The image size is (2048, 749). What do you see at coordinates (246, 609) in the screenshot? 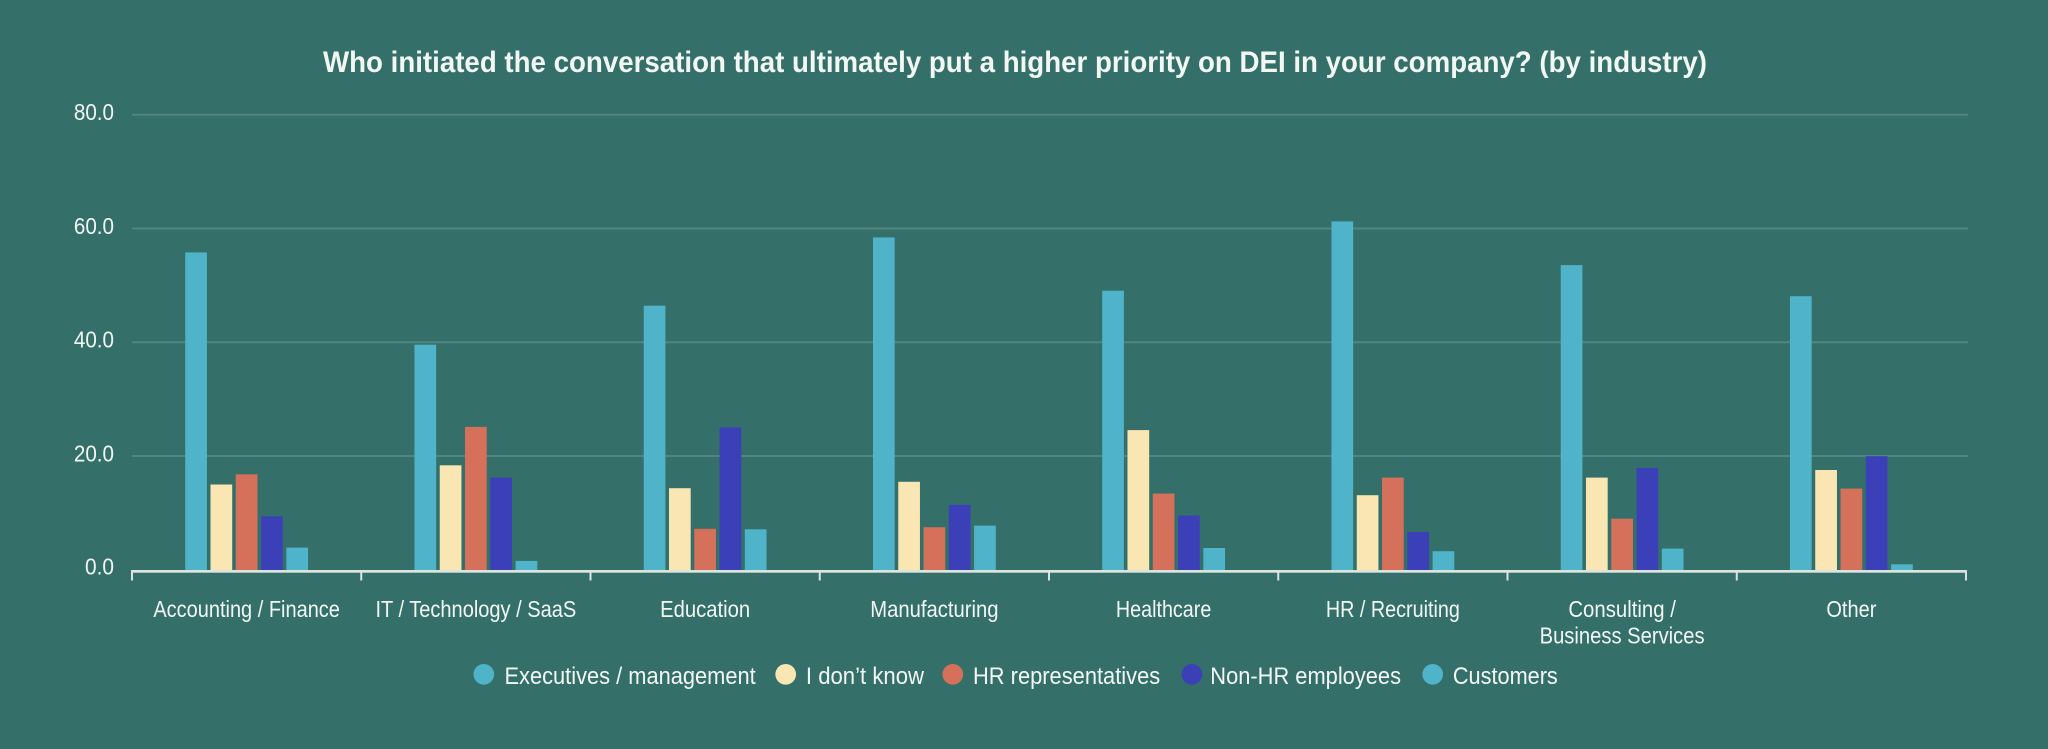
I see `svg-text: Accounting / Finance` at bounding box center [246, 609].